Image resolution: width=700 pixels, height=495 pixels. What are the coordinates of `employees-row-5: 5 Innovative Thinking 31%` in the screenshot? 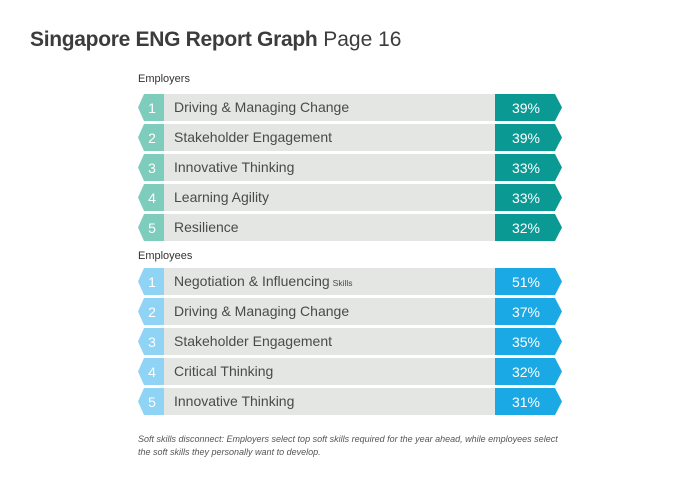 It's located at (350, 401).